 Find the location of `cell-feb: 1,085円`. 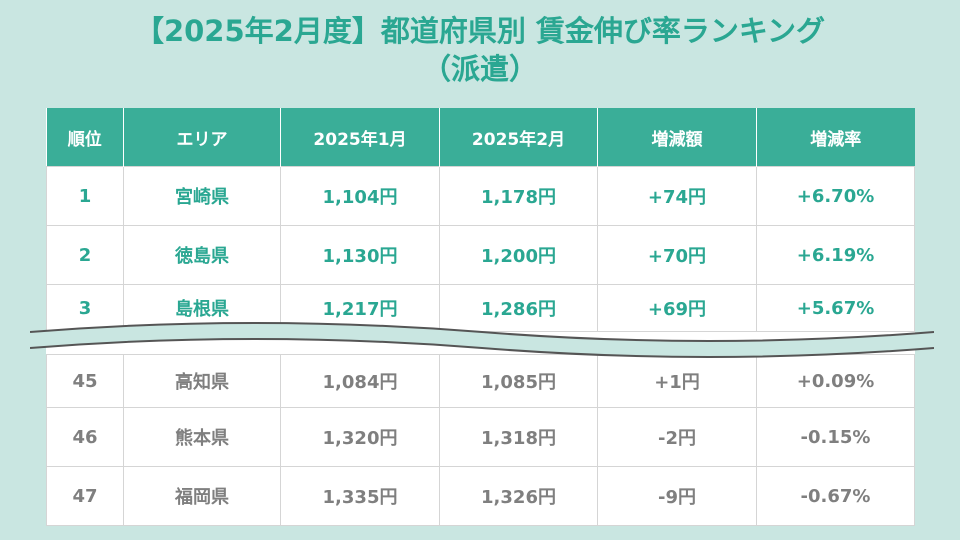

cell-feb: 1,085円 is located at coordinates (518, 381).